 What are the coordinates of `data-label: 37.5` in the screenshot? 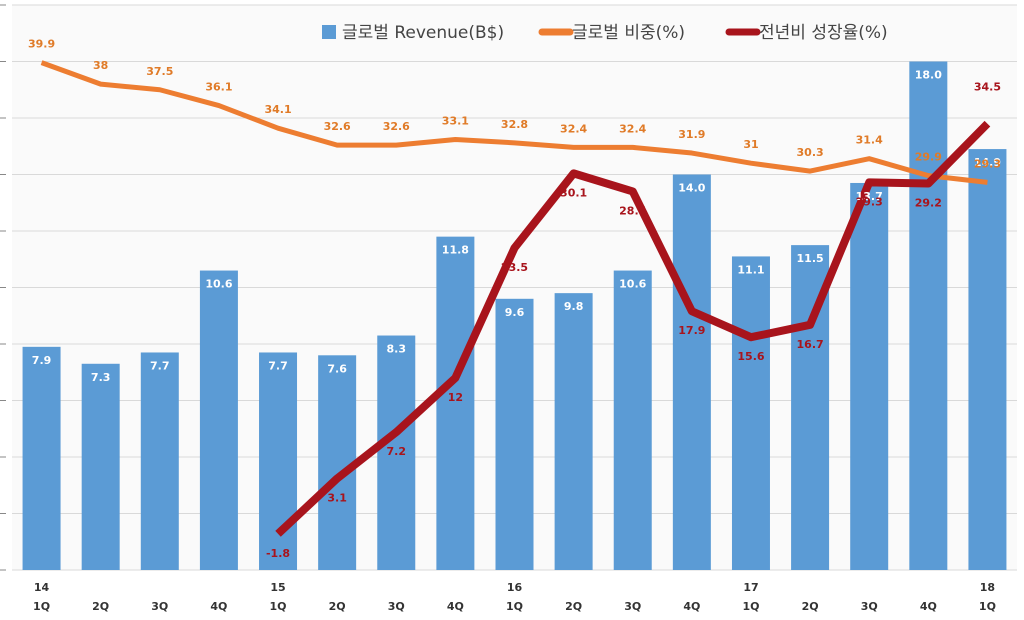 It's located at (159, 71).